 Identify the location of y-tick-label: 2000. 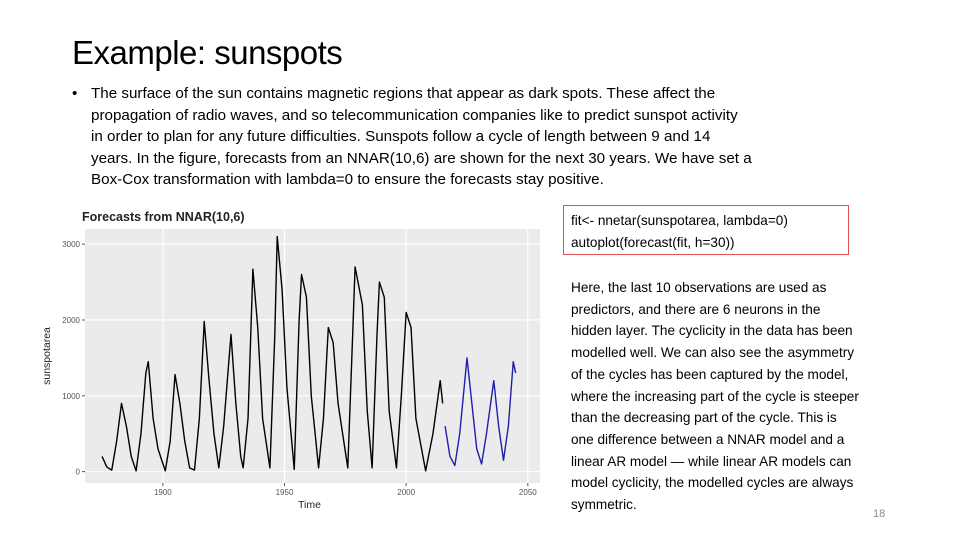
(71, 320).